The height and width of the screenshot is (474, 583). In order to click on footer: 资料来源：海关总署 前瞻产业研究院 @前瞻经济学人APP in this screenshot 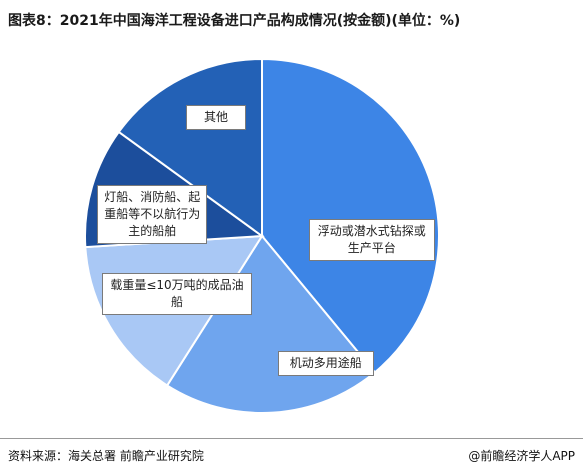, I will do `click(291, 456)`.